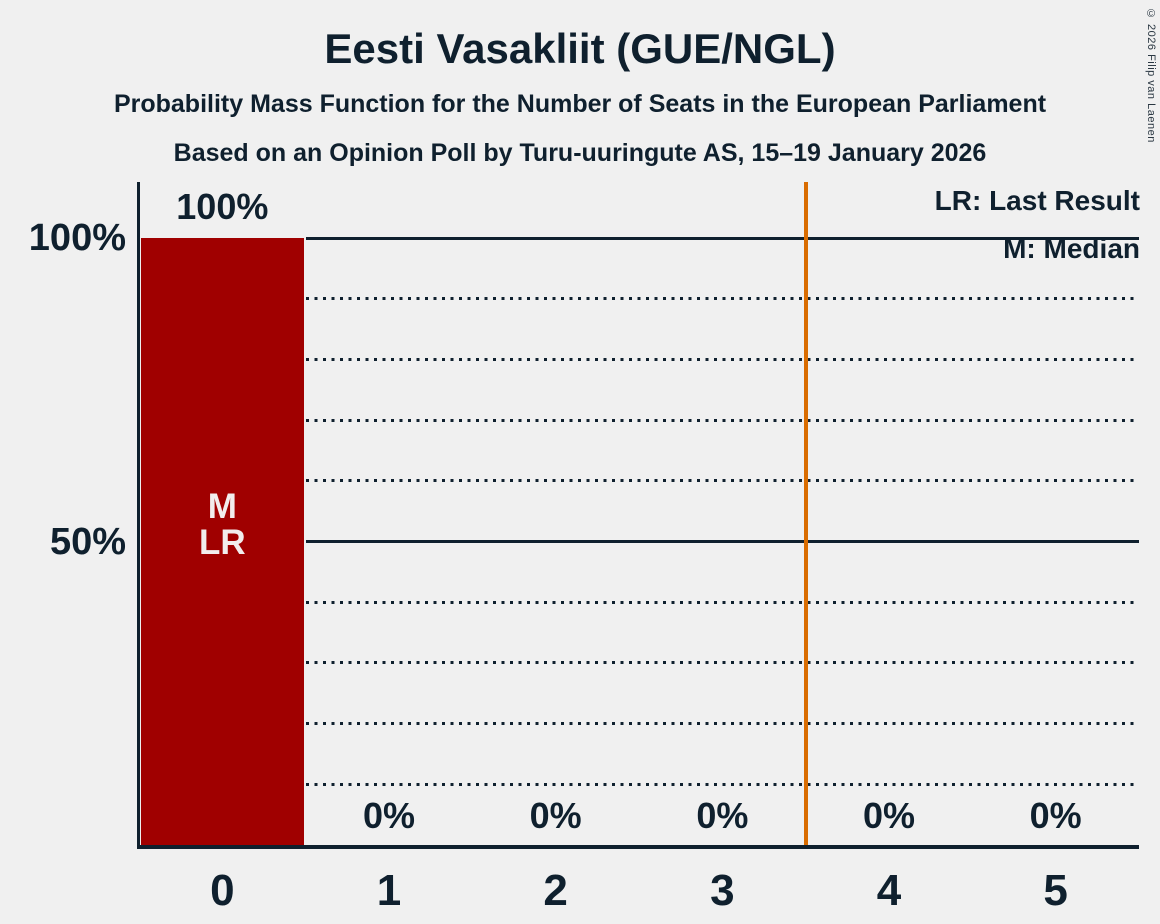 This screenshot has height=924, width=1160. Describe the element at coordinates (722, 663) in the screenshot. I see `gridline-30pct` at that location.